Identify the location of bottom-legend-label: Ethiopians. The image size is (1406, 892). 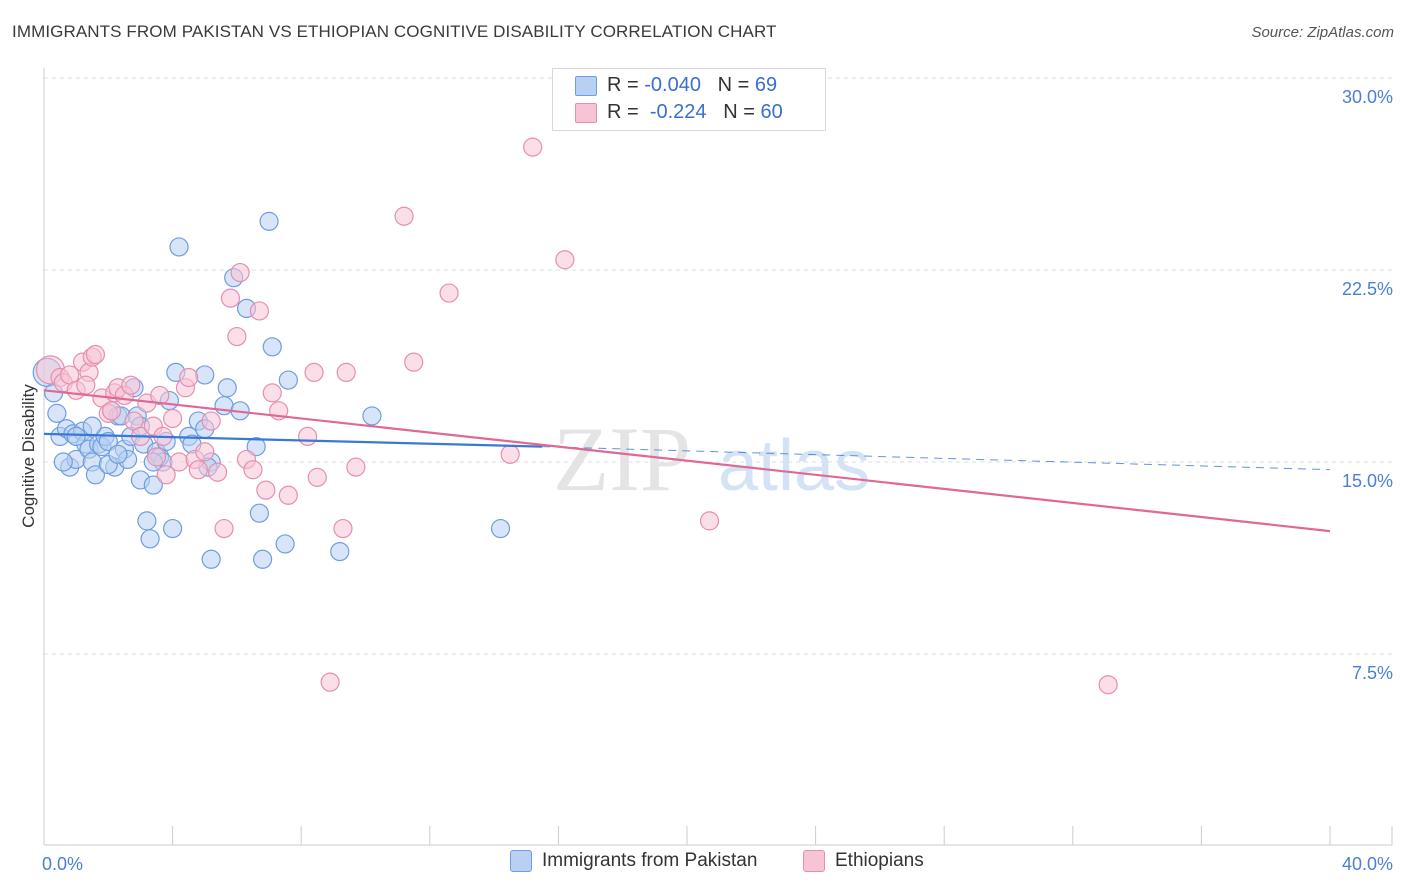
(879, 861).